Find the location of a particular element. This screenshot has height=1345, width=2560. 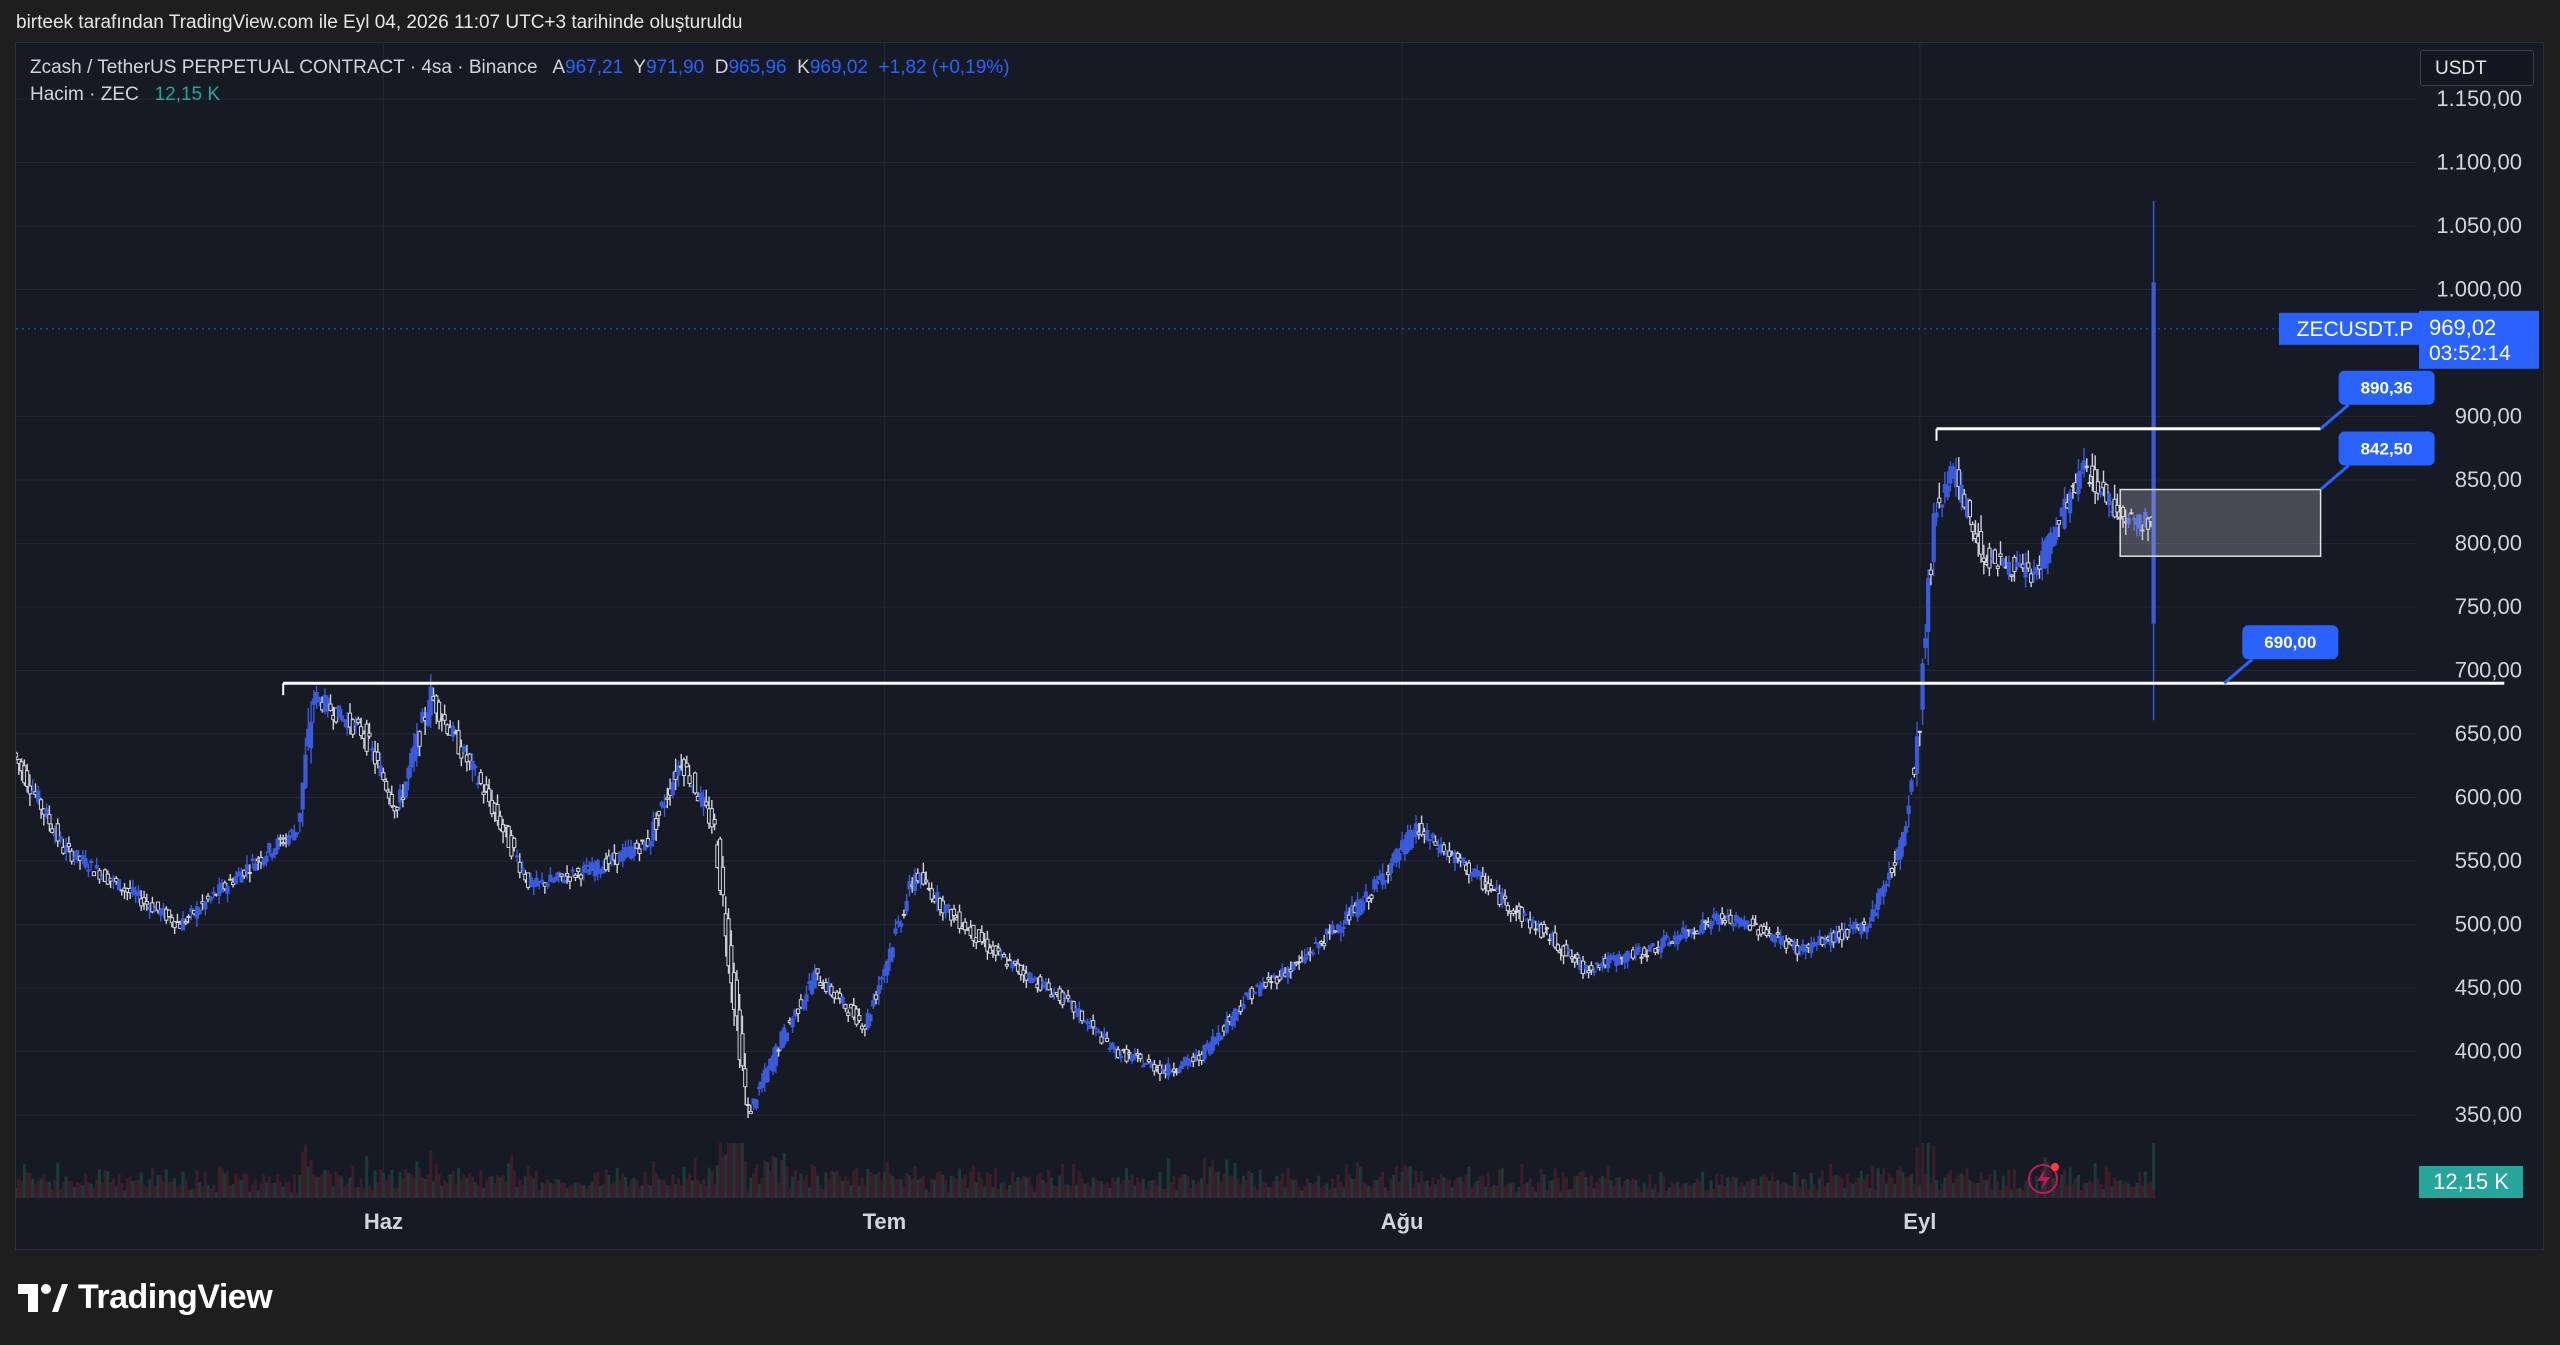

tradingview-logo: TradingView is located at coordinates (145, 1297).